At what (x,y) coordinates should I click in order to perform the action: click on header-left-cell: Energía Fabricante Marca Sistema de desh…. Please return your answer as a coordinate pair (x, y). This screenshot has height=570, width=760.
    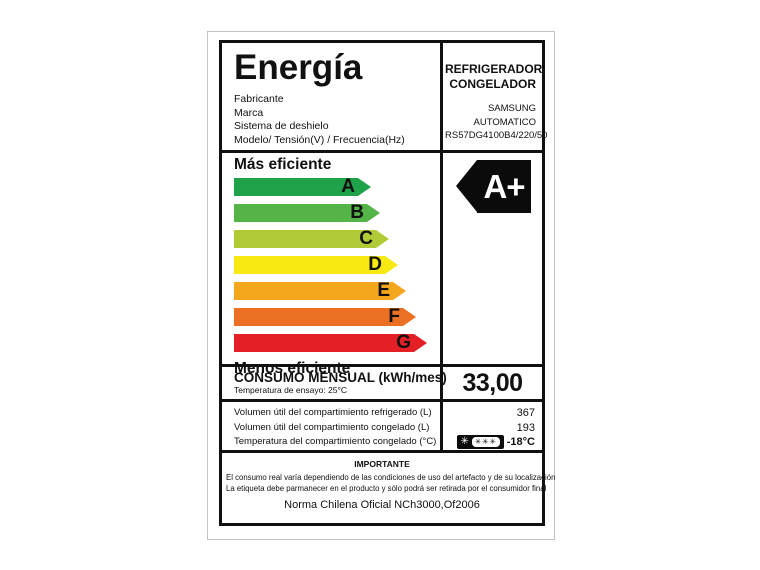
    Looking at the image, I should click on (331, 96).